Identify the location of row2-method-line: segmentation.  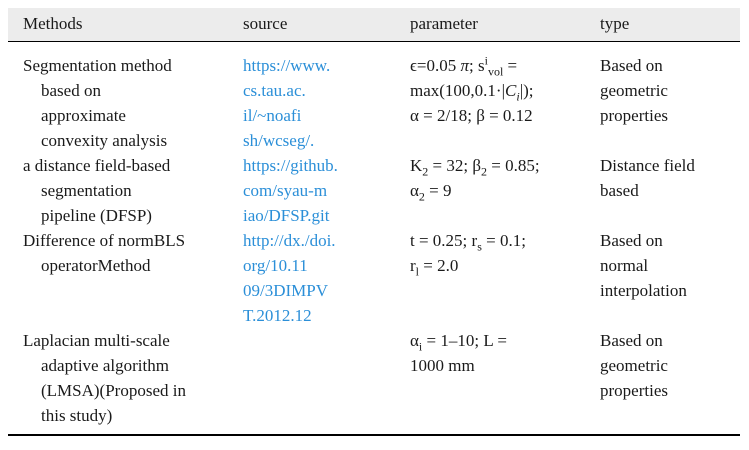
(86, 190).